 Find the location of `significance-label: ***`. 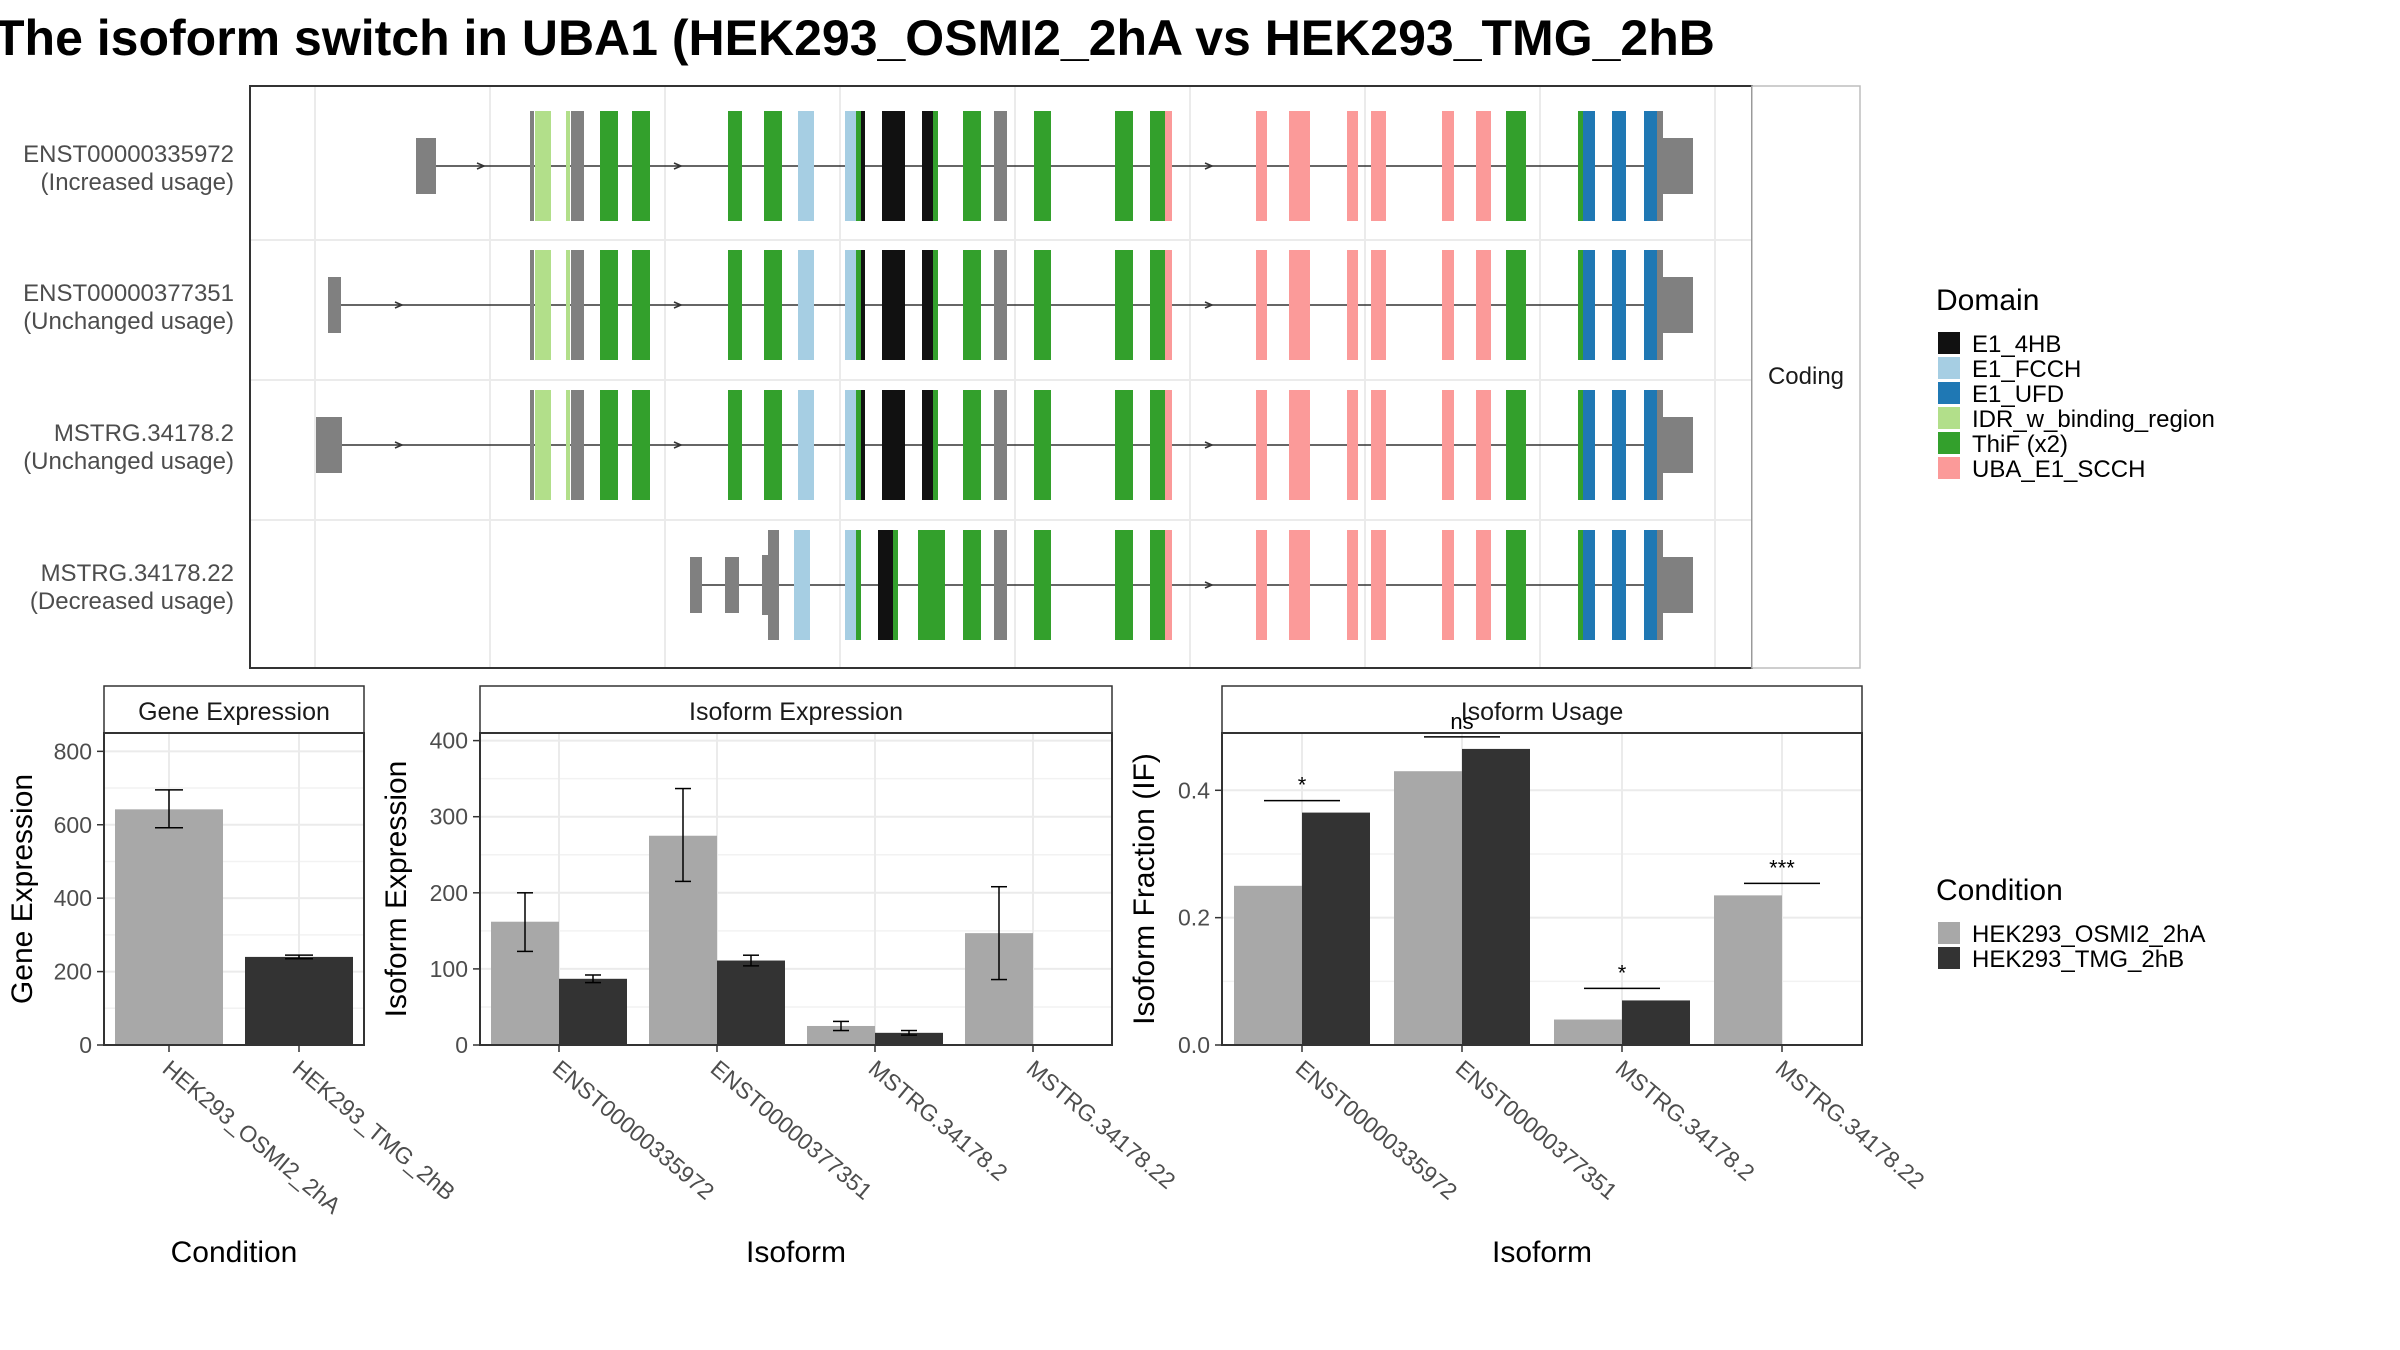

significance-label: *** is located at coordinates (1782, 867).